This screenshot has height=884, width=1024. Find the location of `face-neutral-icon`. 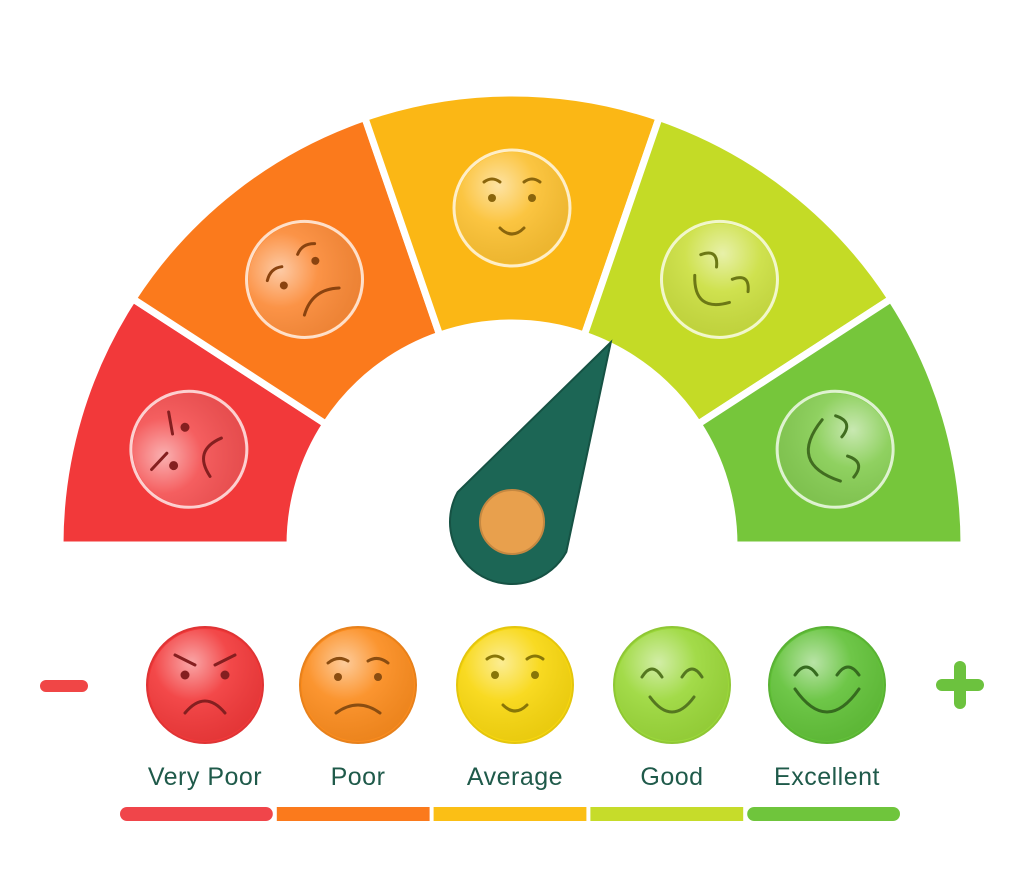

face-neutral-icon is located at coordinates (515, 685).